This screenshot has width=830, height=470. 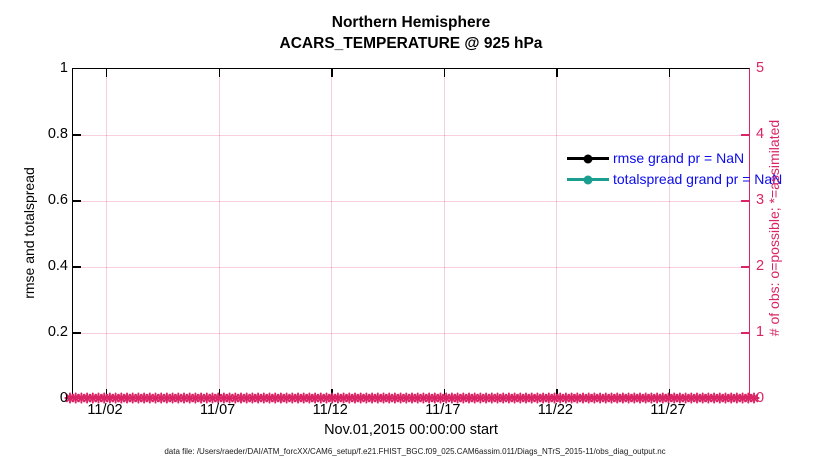 I want to click on legend-item: rmse grand pr = NaN, so click(x=674, y=158).